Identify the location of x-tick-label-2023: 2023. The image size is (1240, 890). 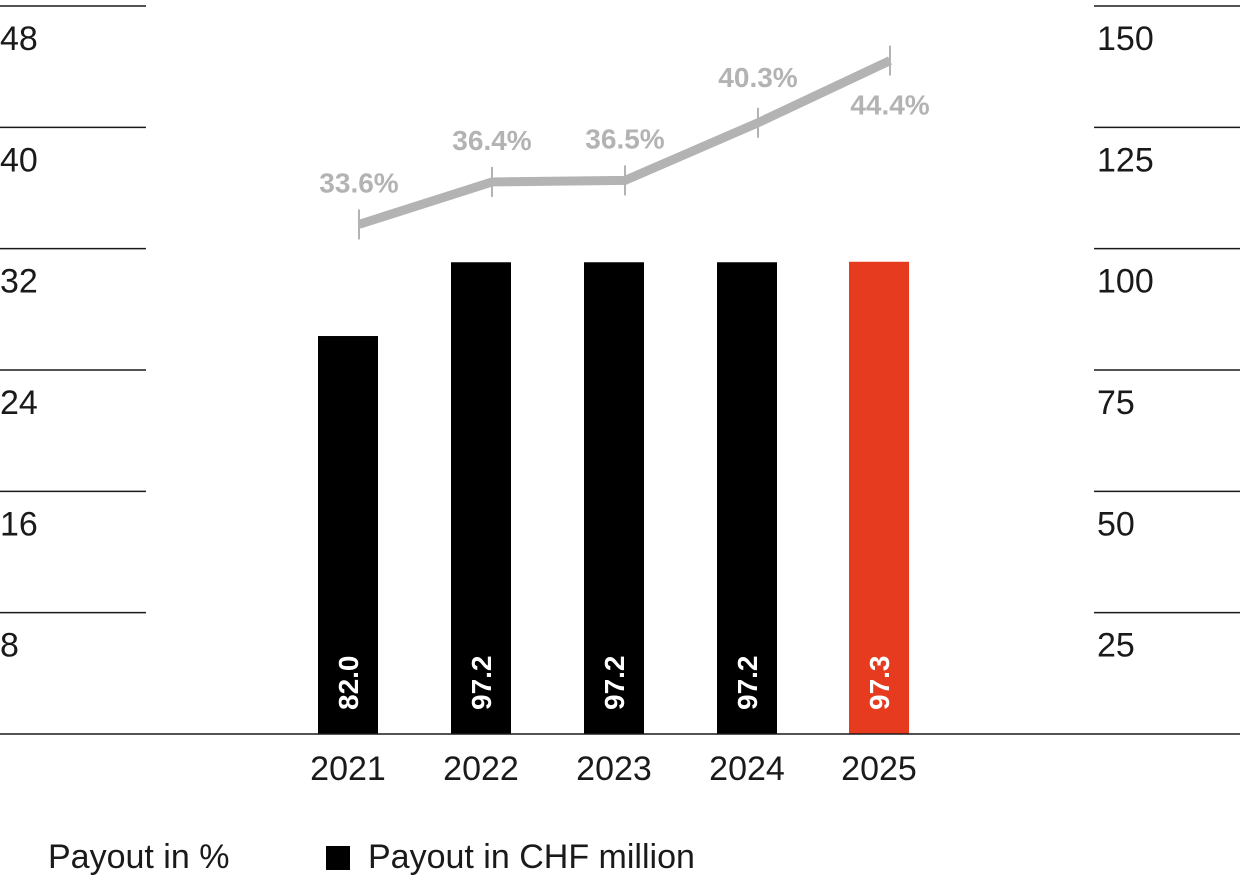
(614, 769).